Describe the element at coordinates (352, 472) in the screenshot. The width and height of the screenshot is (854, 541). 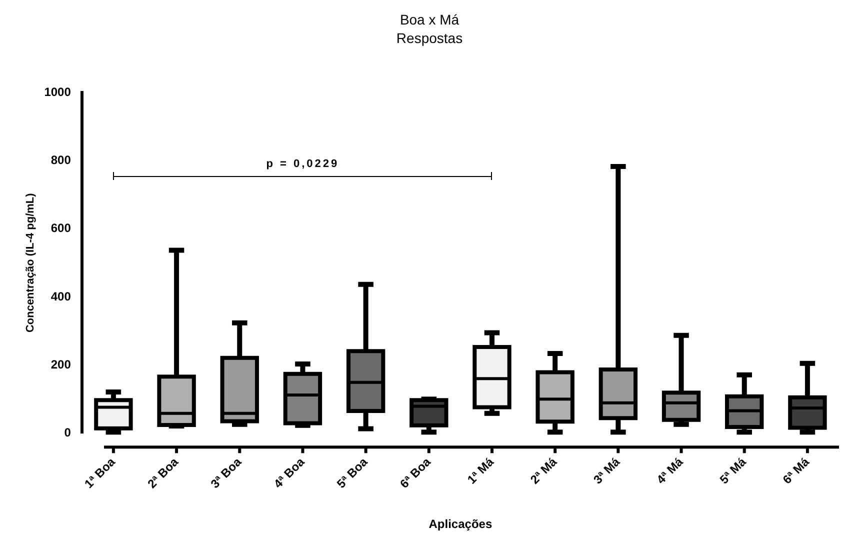
I see `x-tick-label: 5ª Boa` at that location.